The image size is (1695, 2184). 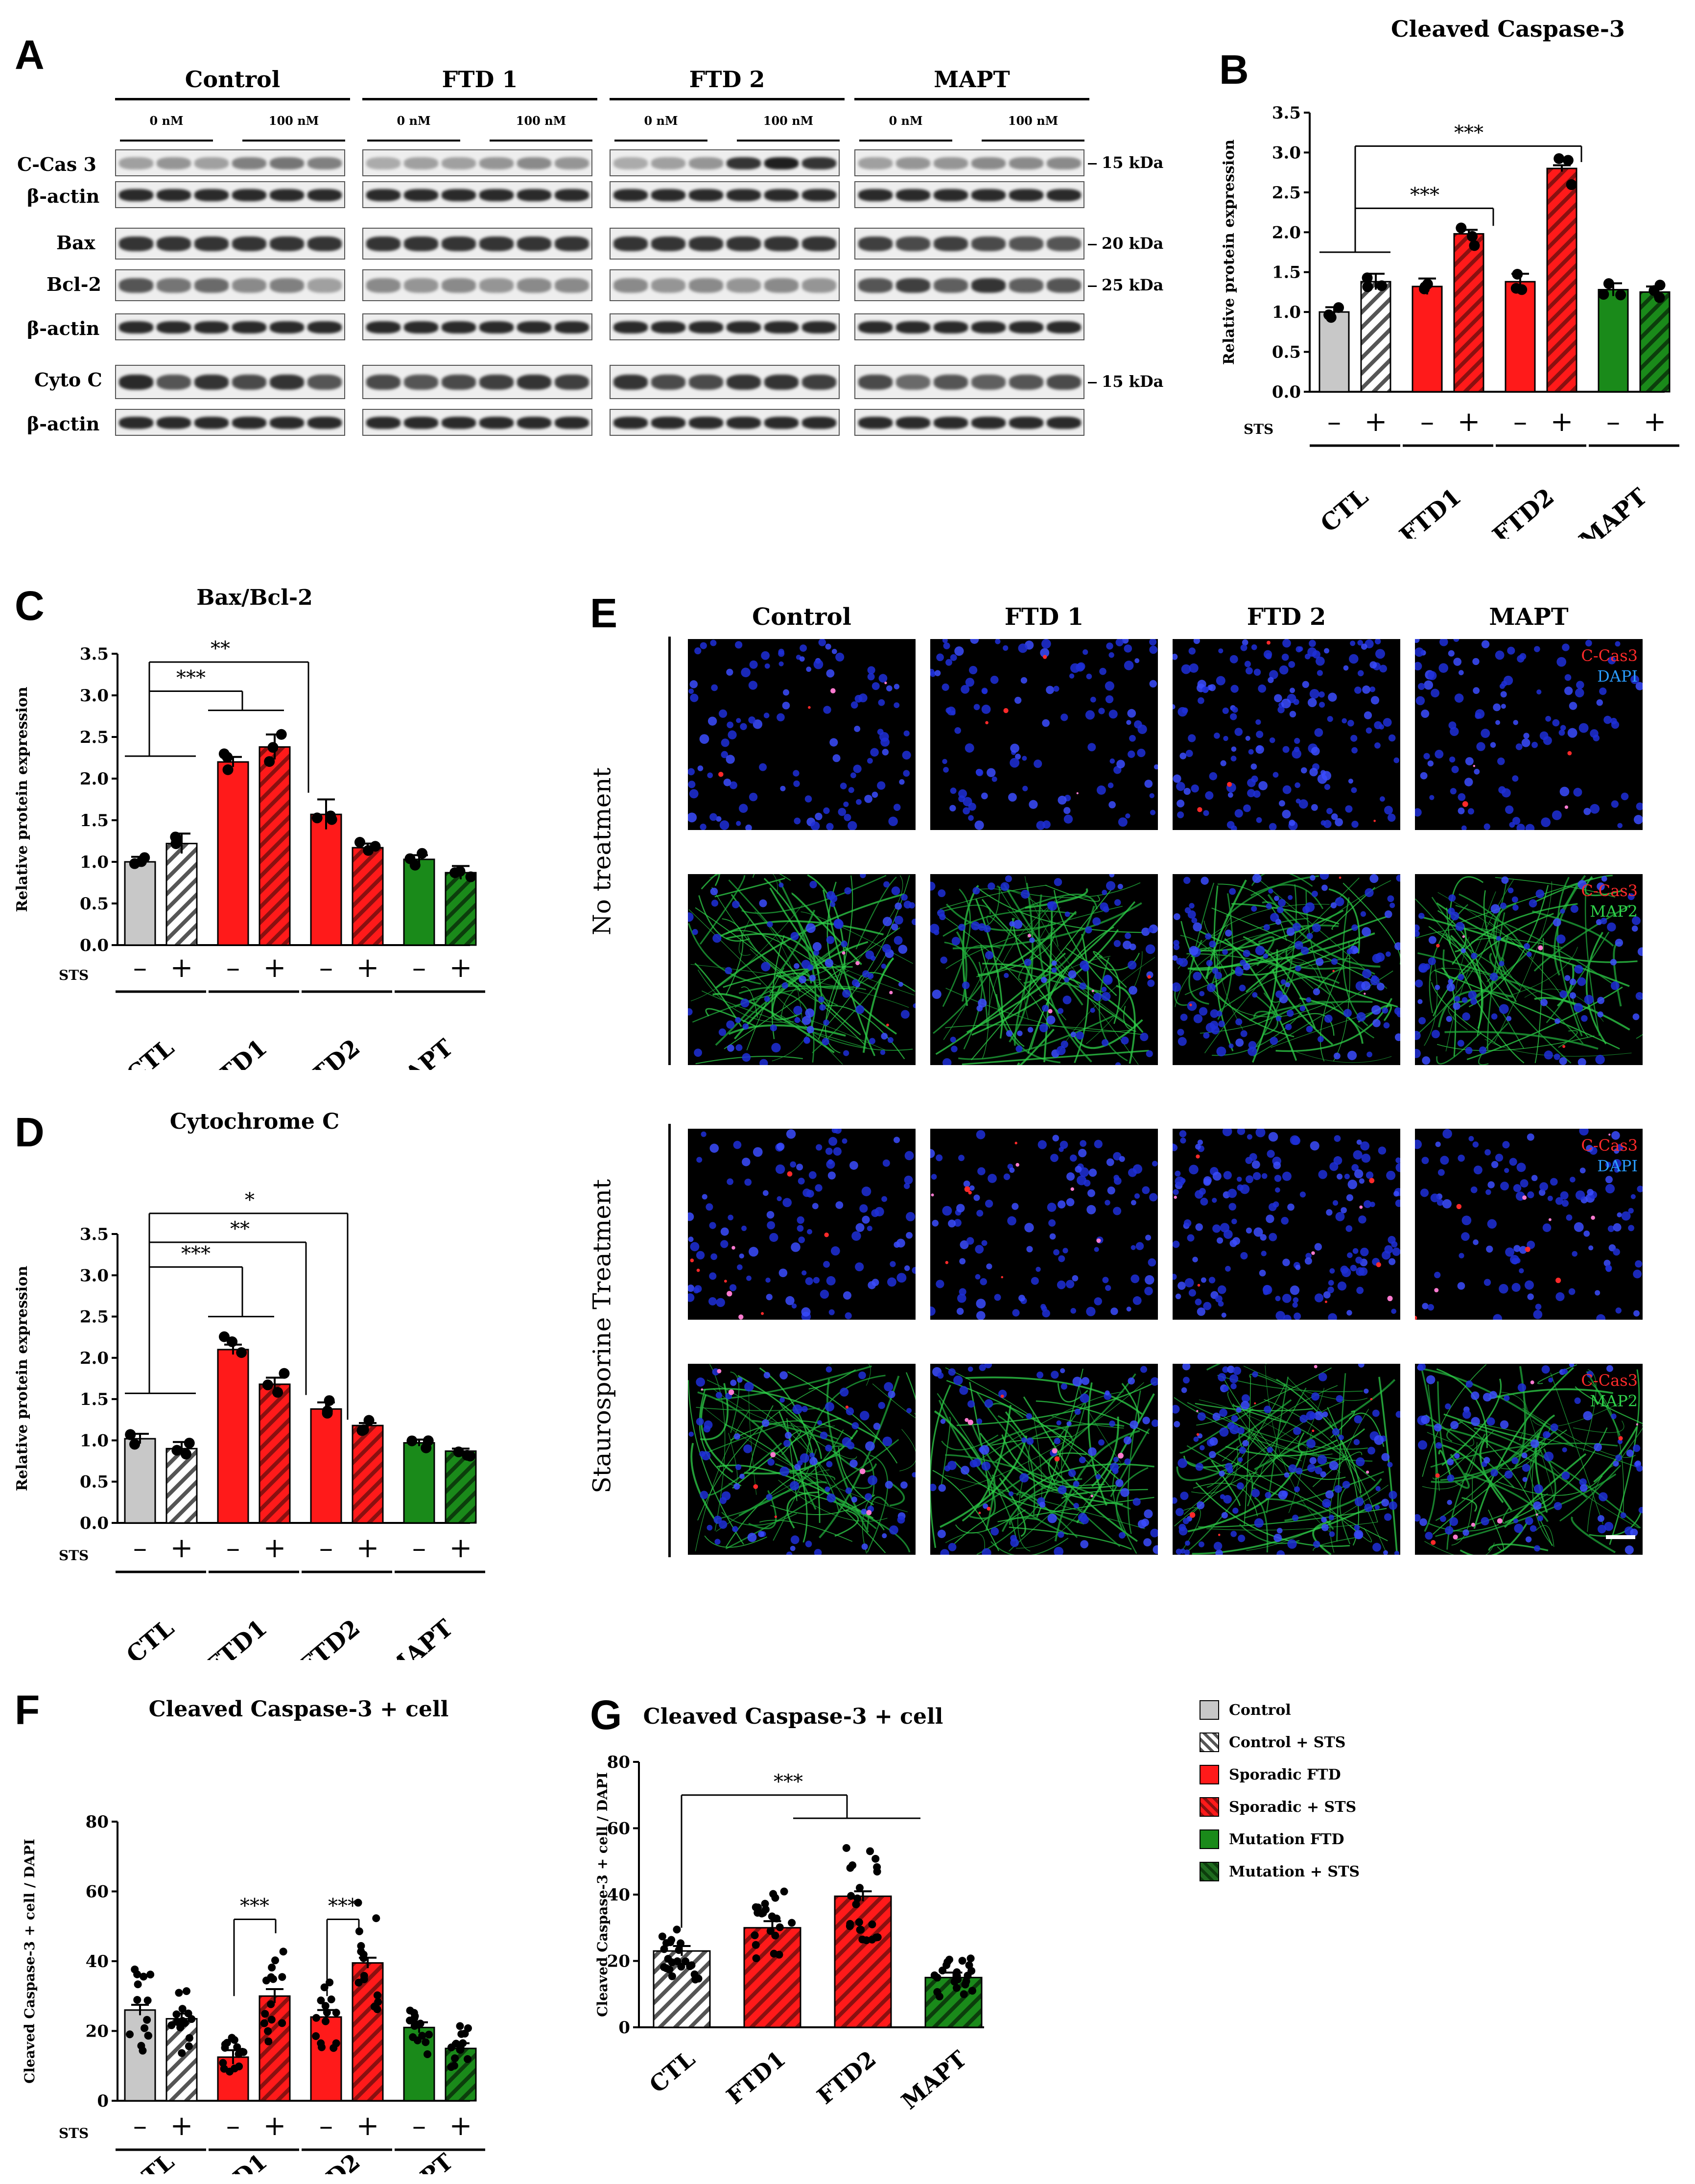 What do you see at coordinates (1209, 1742) in the screenshot?
I see `legend-swatch` at bounding box center [1209, 1742].